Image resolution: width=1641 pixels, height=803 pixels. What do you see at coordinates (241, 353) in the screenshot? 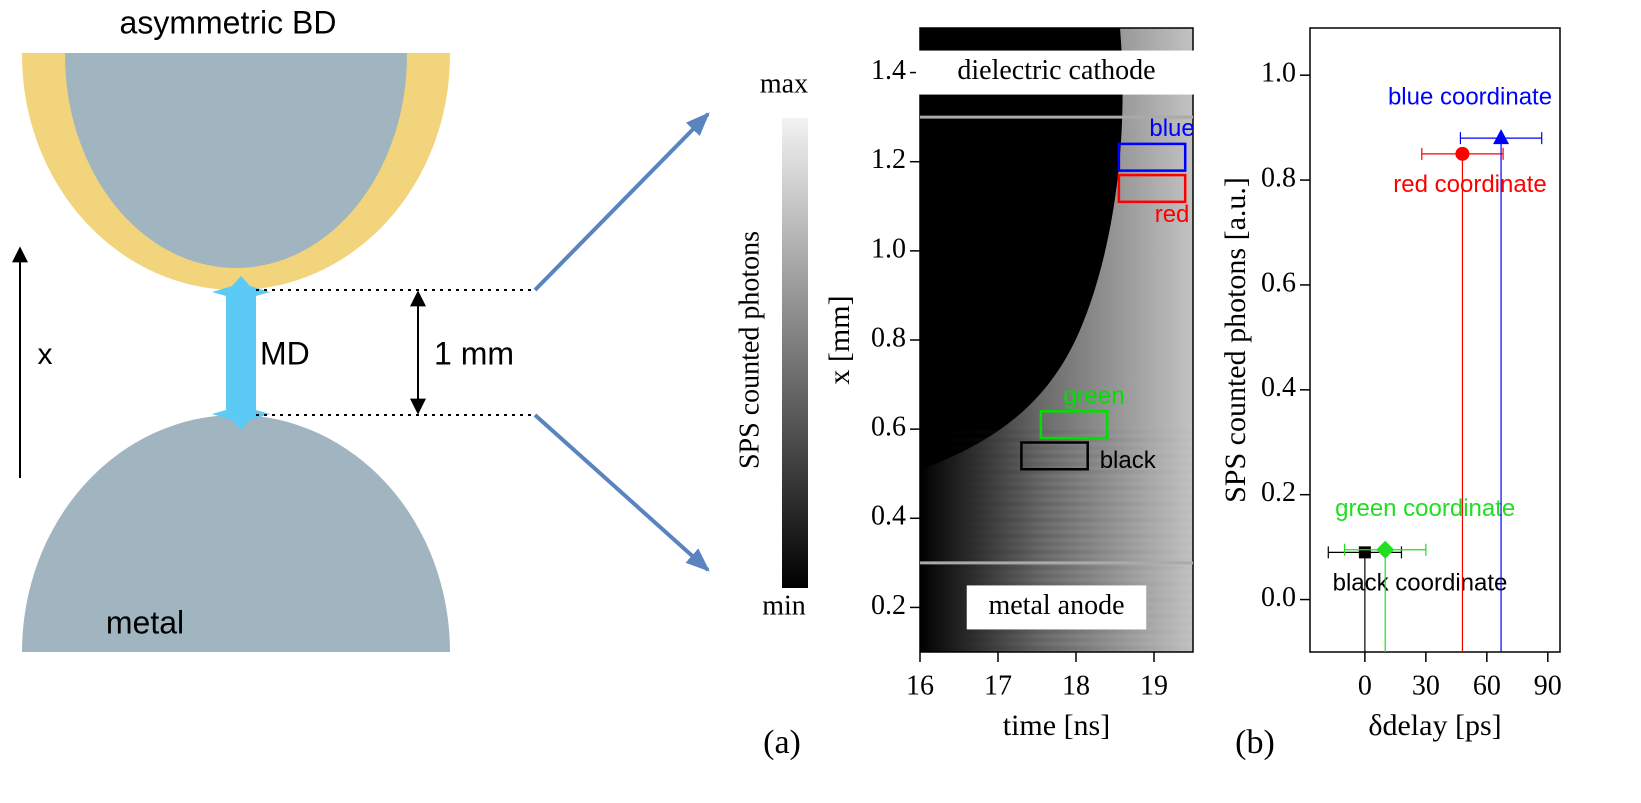
I see `discharge-channel` at bounding box center [241, 353].